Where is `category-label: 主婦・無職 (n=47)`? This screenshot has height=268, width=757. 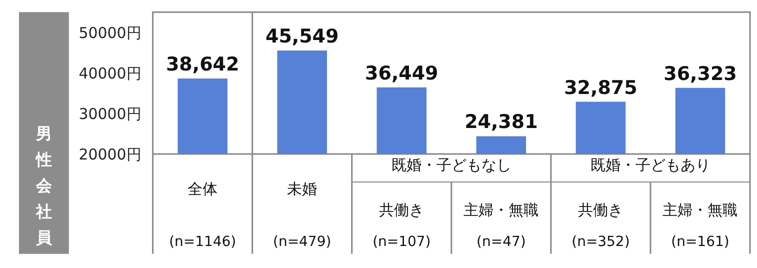 category-label: 主婦・無職 (n=47) is located at coordinates (501, 225).